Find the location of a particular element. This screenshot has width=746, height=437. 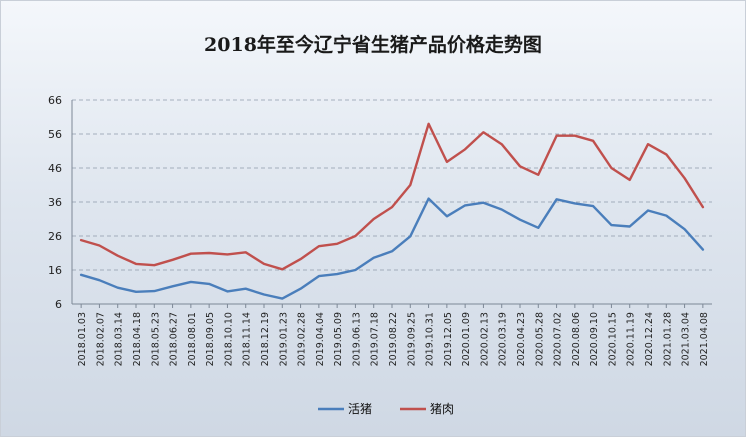

x-tick-label: 2020.11.19 is located at coordinates (631, 339).